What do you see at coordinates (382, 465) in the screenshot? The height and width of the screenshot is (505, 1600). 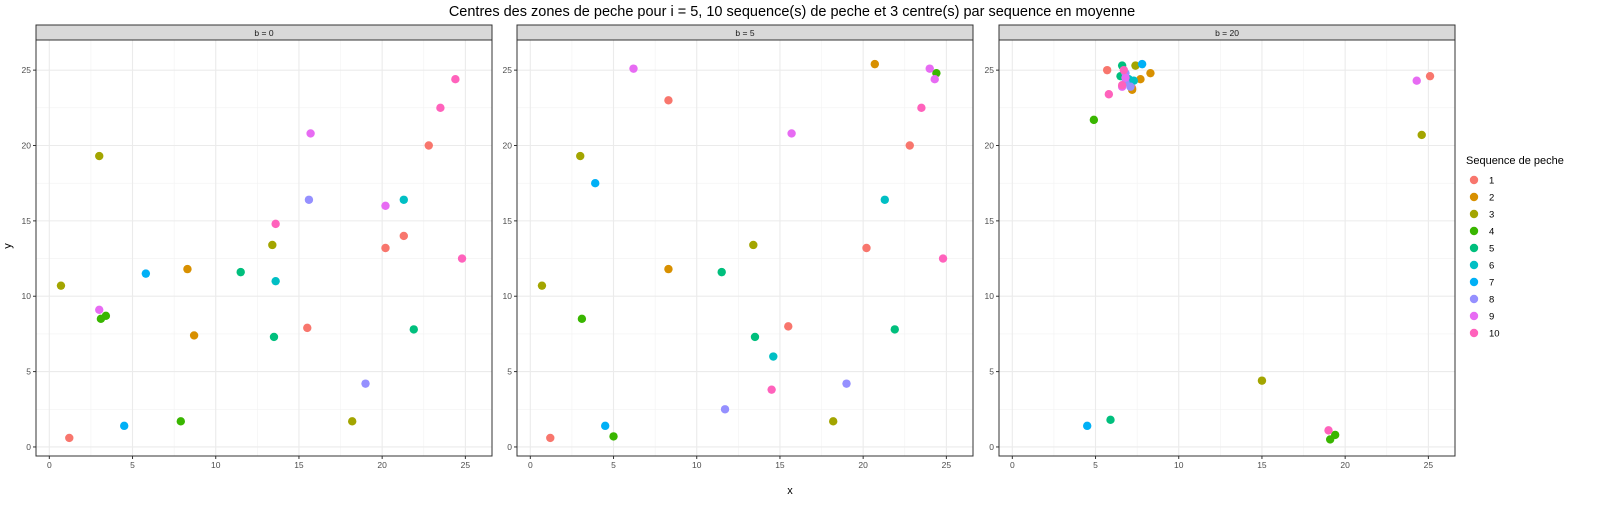 I see `x-tick-label: 20` at bounding box center [382, 465].